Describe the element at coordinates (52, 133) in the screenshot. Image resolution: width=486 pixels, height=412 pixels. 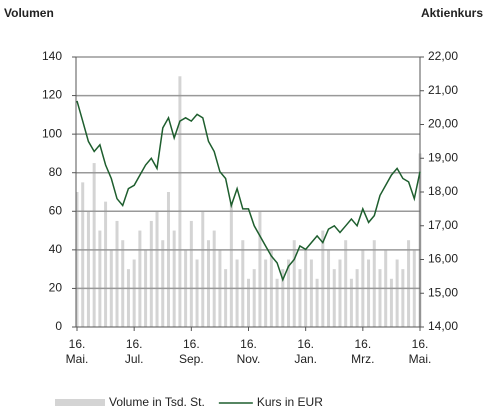
I see `y-tick-label: 100` at that location.